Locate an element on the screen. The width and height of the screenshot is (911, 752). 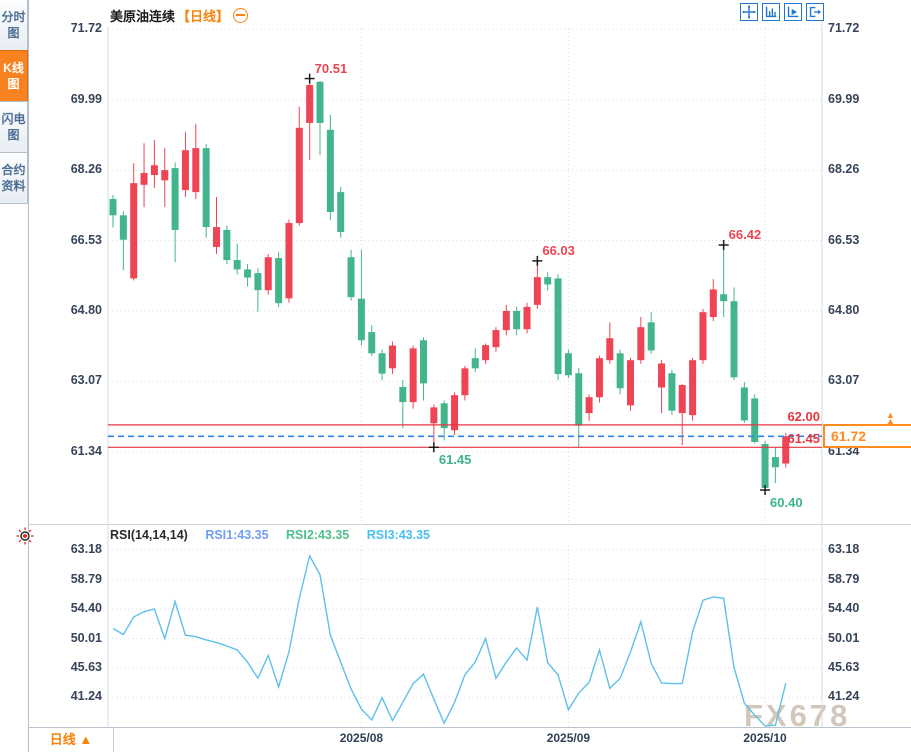
bottom-axis-bar: 日线 ▲ is located at coordinates (470, 739).